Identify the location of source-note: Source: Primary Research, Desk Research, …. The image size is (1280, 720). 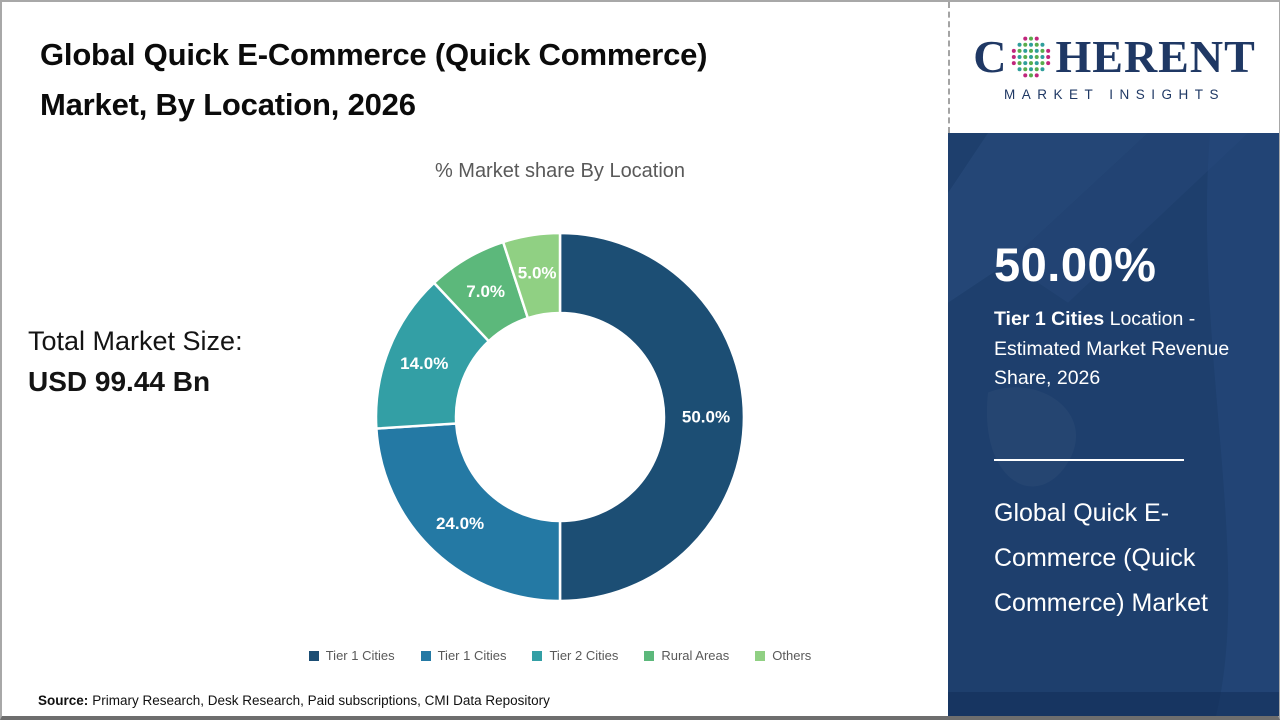
(294, 700).